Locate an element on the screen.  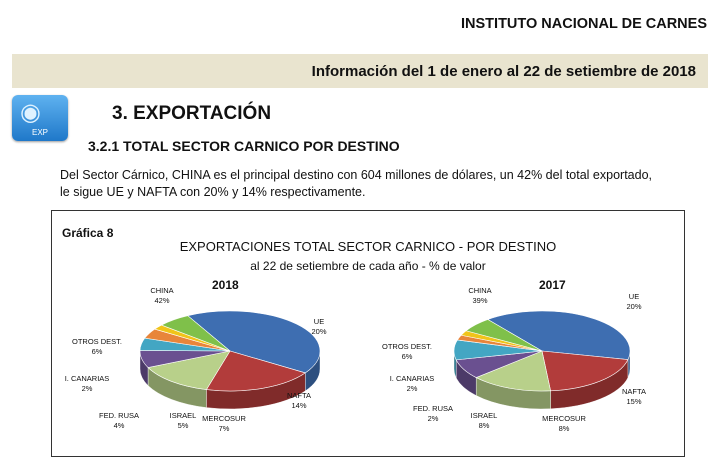
globe-icon: ◉ is located at coordinates (30, 112).